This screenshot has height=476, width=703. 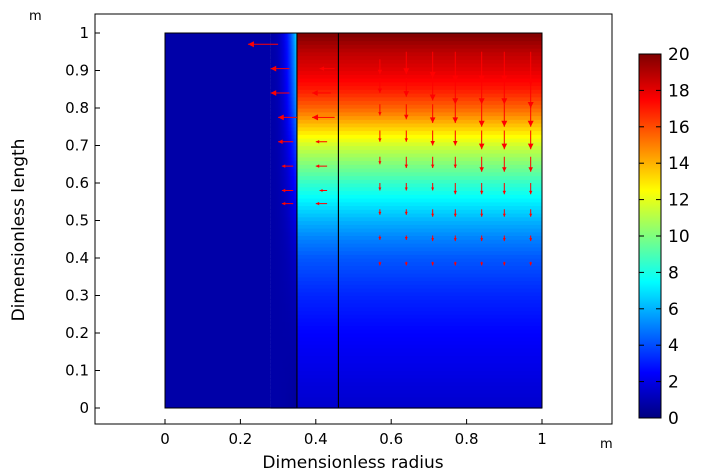 What do you see at coordinates (679, 128) in the screenshot?
I see `colorbar-tick-label: 16` at bounding box center [679, 128].